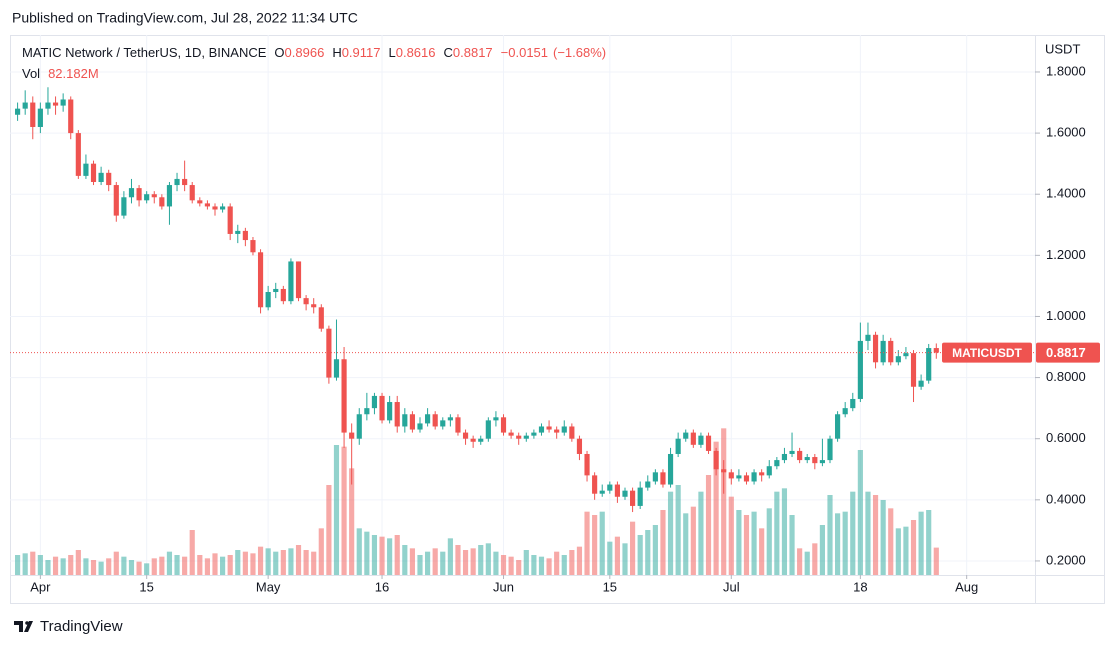  Describe the element at coordinates (966, 586) in the screenshot. I see `x-tick-label: Aug` at that location.